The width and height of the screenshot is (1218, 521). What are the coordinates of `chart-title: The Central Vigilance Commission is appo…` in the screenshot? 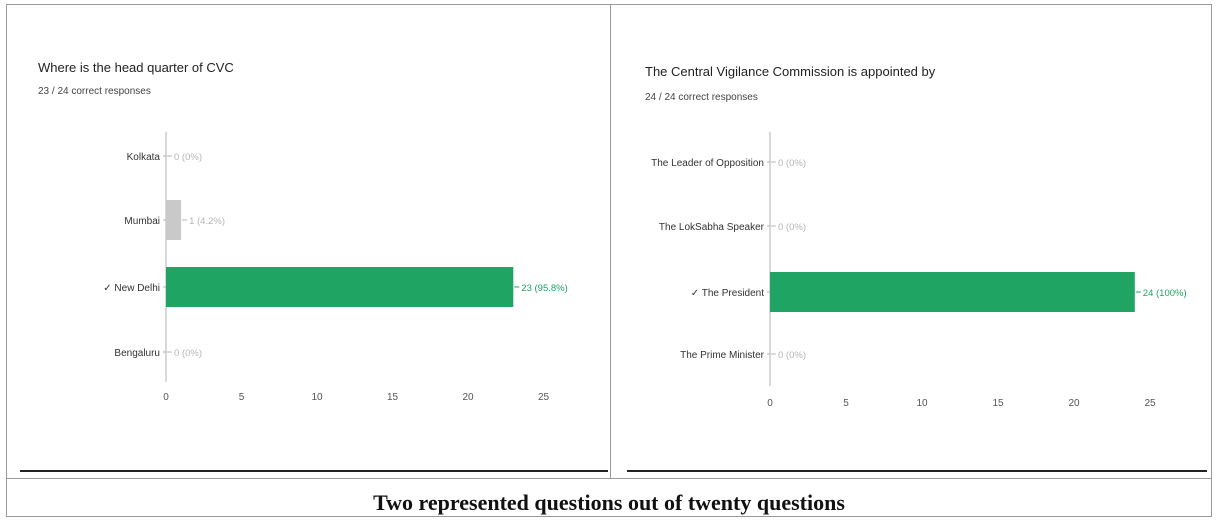 It's located at (790, 71).